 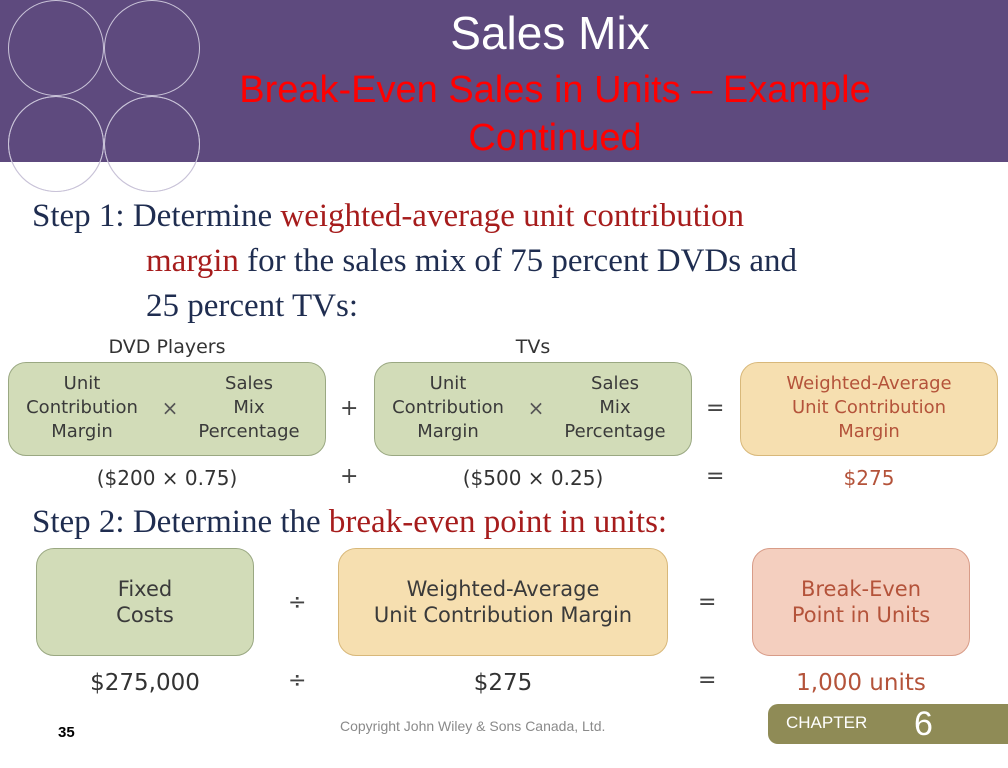 I want to click on fixed-costs-box: Fixed Costs, so click(x=145, y=602).